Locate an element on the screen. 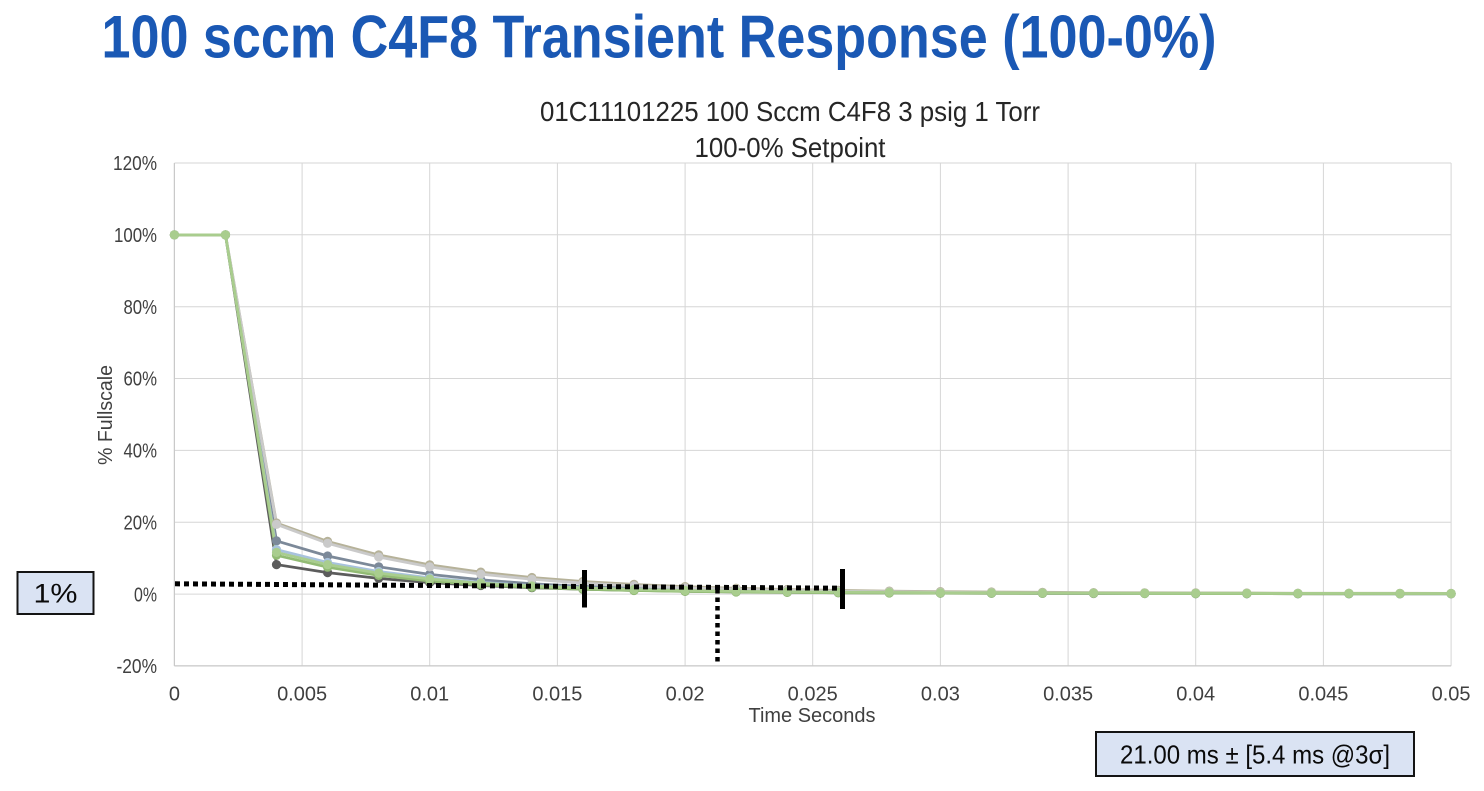  svg-text: 0.02 is located at coordinates (685, 695).